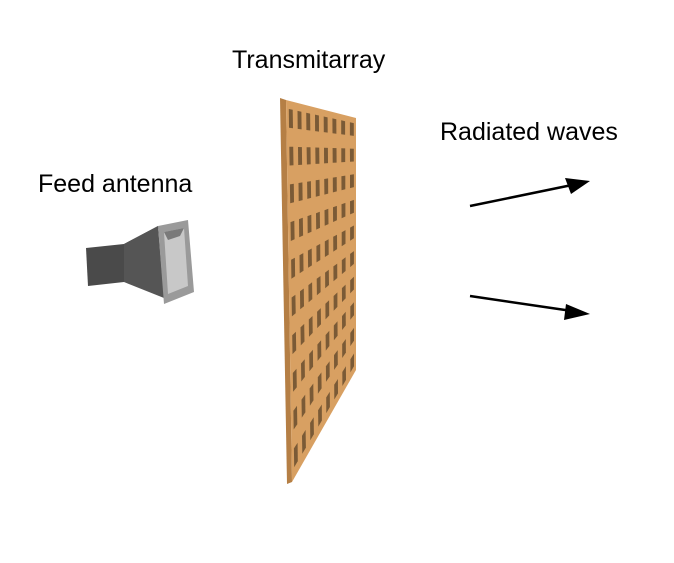 This screenshot has width=674, height=563. What do you see at coordinates (115, 184) in the screenshot?
I see `feed-antenna-label: Feed antenna` at bounding box center [115, 184].